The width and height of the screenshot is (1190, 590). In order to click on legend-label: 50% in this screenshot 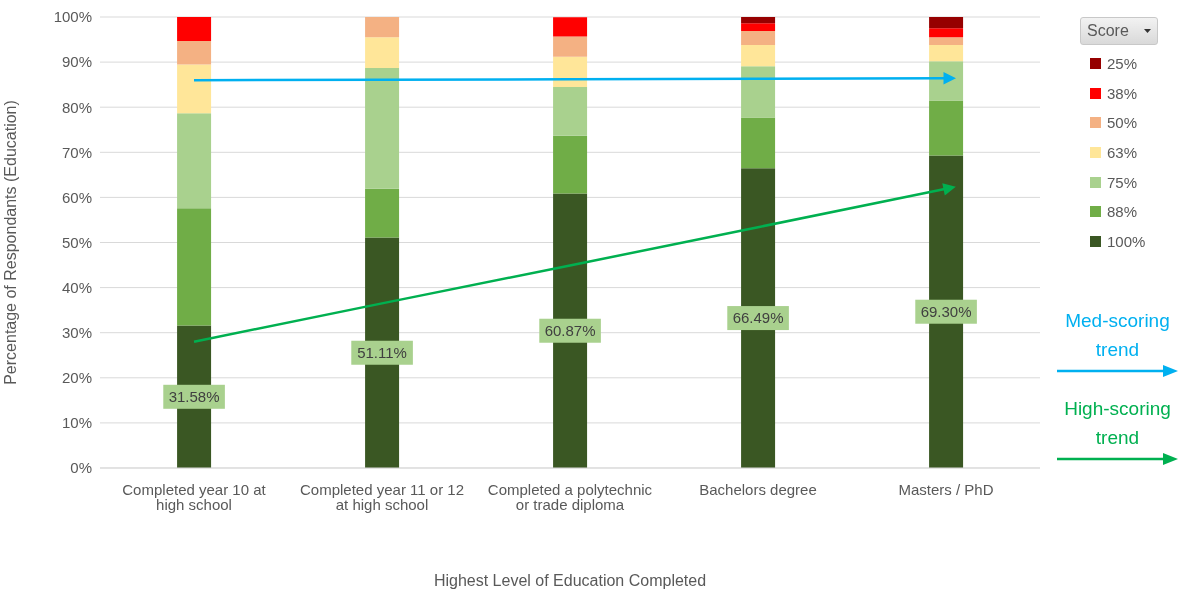, I will do `click(1122, 123)`.